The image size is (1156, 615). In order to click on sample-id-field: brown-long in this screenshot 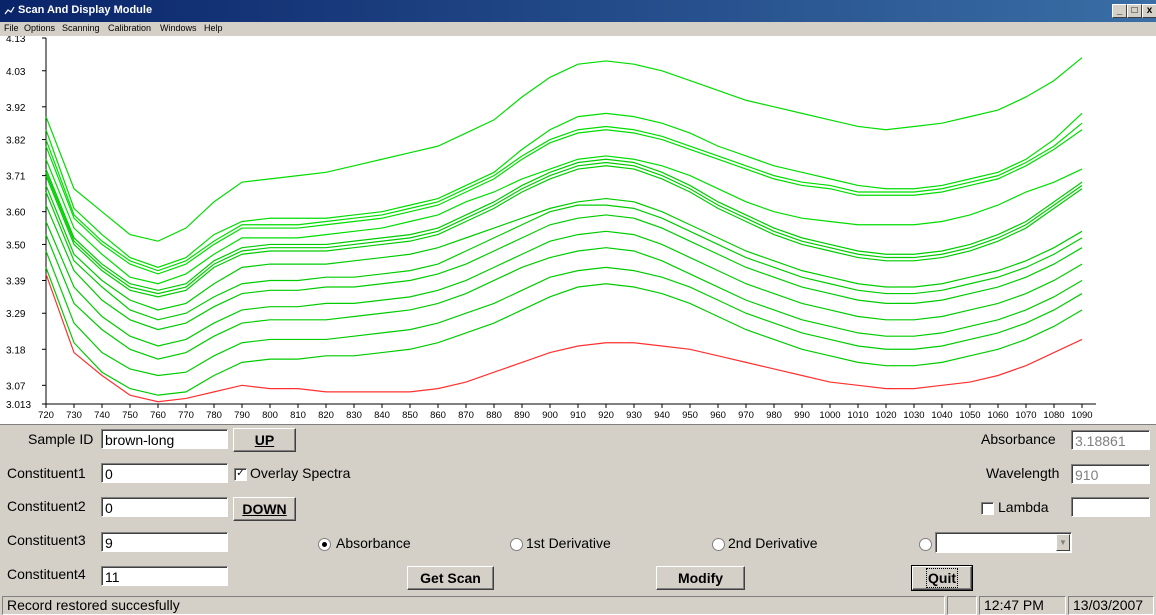, I will do `click(164, 439)`.